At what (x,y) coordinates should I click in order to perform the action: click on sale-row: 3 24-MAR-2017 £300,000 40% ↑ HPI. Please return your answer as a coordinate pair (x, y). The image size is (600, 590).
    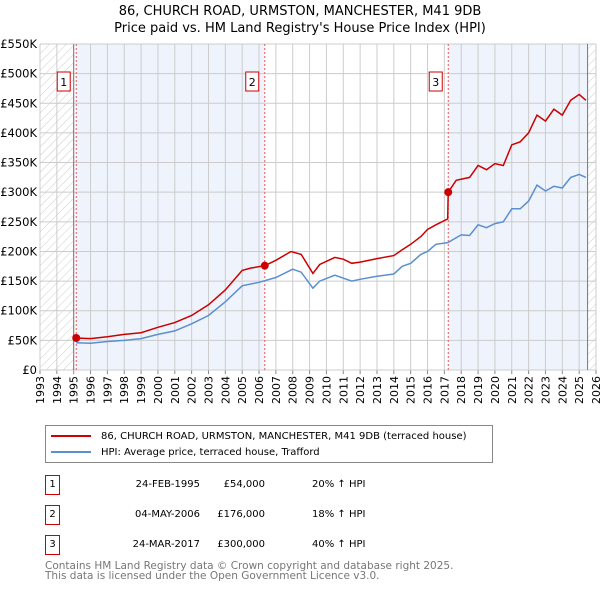
    Looking at the image, I should click on (275, 545).